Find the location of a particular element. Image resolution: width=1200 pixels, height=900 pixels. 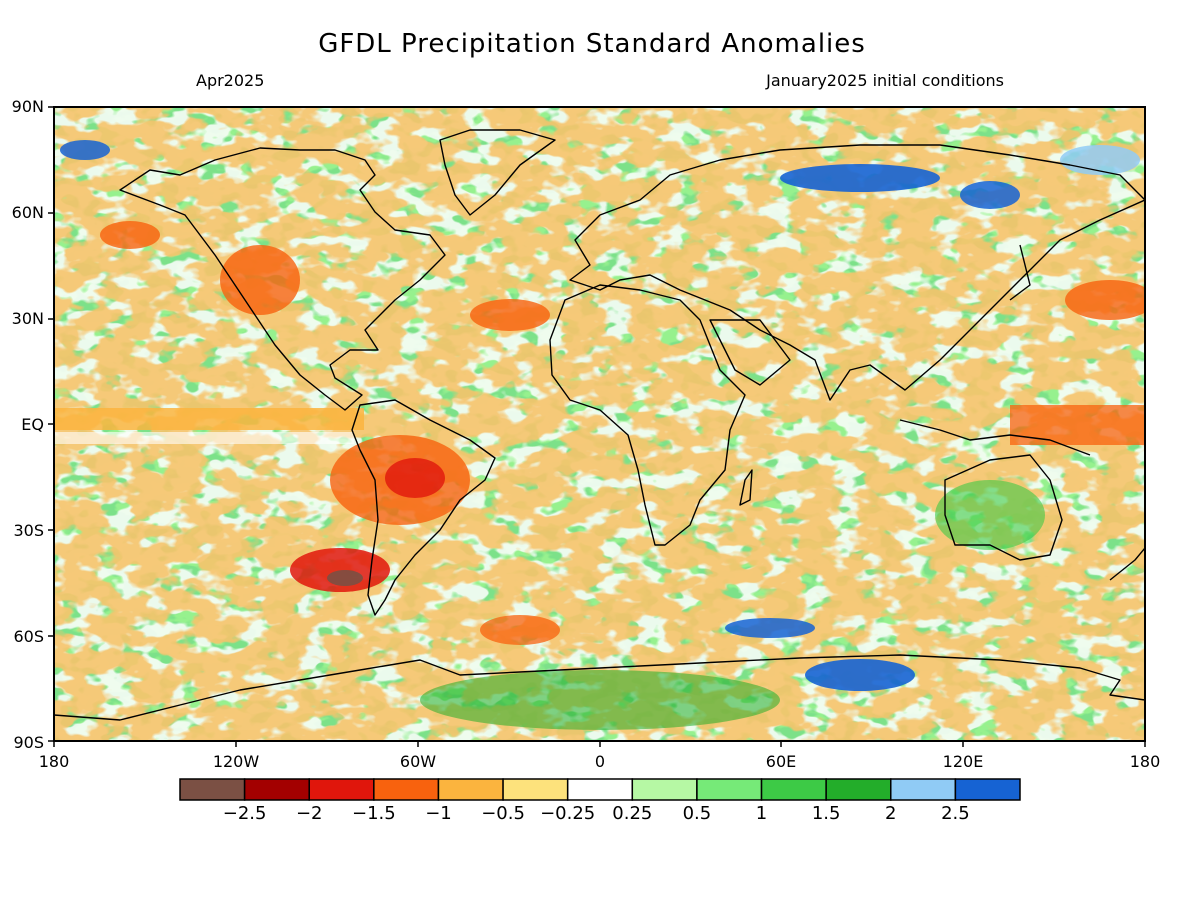

lon-label: 60E is located at coordinates (781, 761).